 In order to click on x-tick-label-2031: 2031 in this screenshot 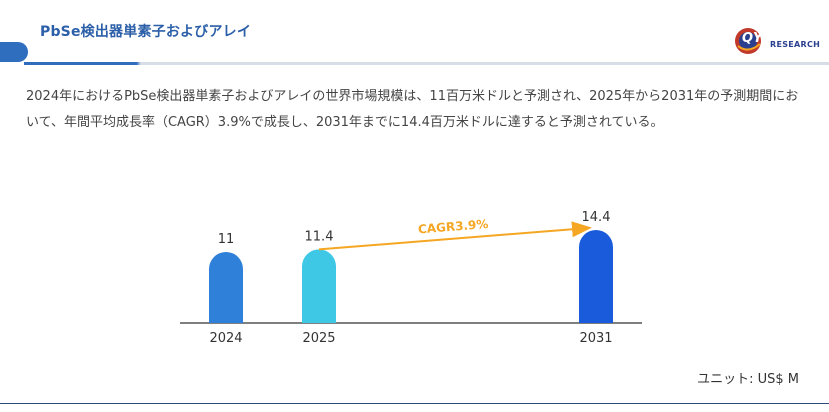, I will do `click(595, 338)`.